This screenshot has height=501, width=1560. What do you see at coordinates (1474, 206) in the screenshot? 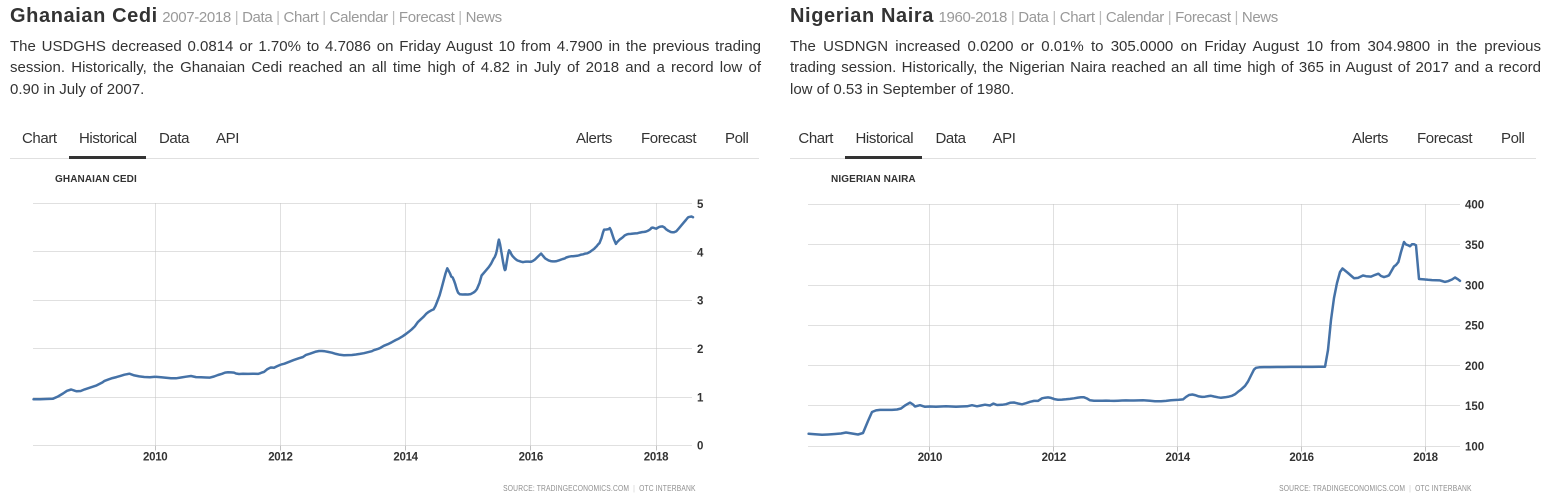
I see `svg-text: 400` at bounding box center [1474, 206].